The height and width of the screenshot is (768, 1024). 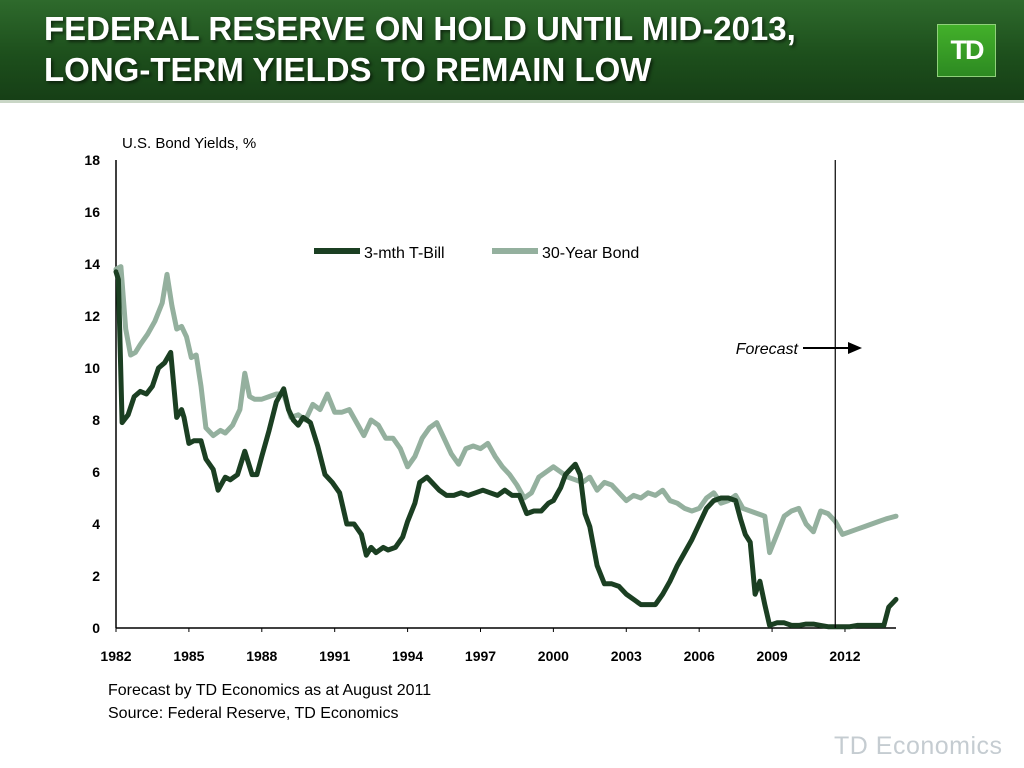 What do you see at coordinates (92, 264) in the screenshot?
I see `y-tick-label: 14` at bounding box center [92, 264].